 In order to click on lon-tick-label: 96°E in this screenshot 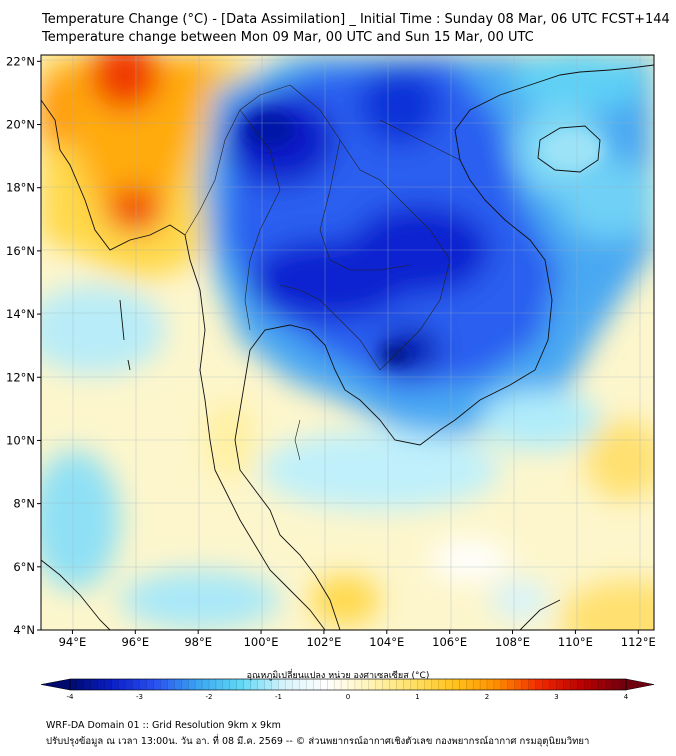, I will do `click(135, 642)`.